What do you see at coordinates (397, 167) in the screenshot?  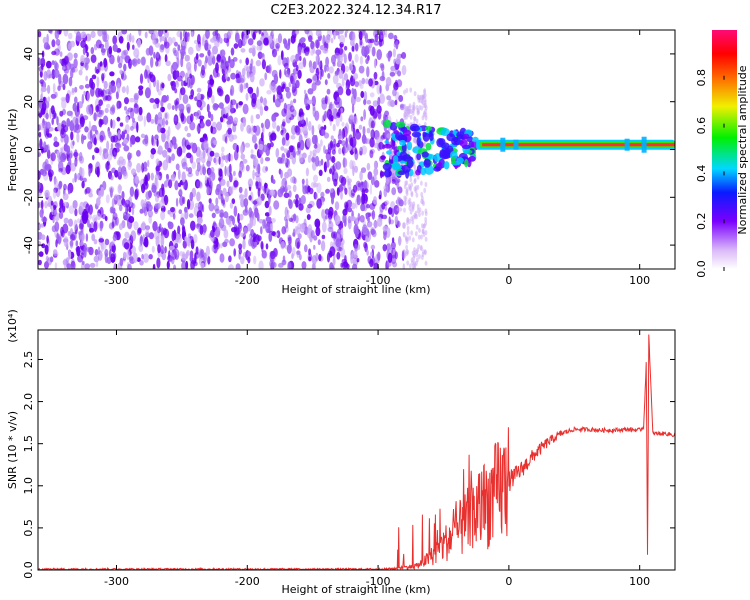 I see `transition-blob` at bounding box center [397, 167].